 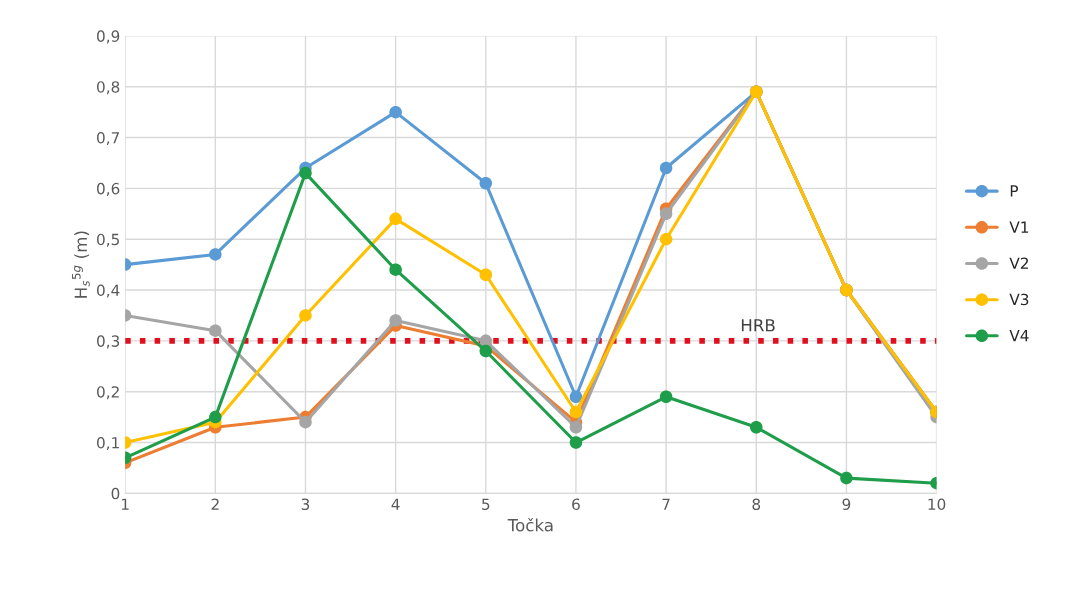 I want to click on y-tick-label: 0,5, so click(x=108, y=240).